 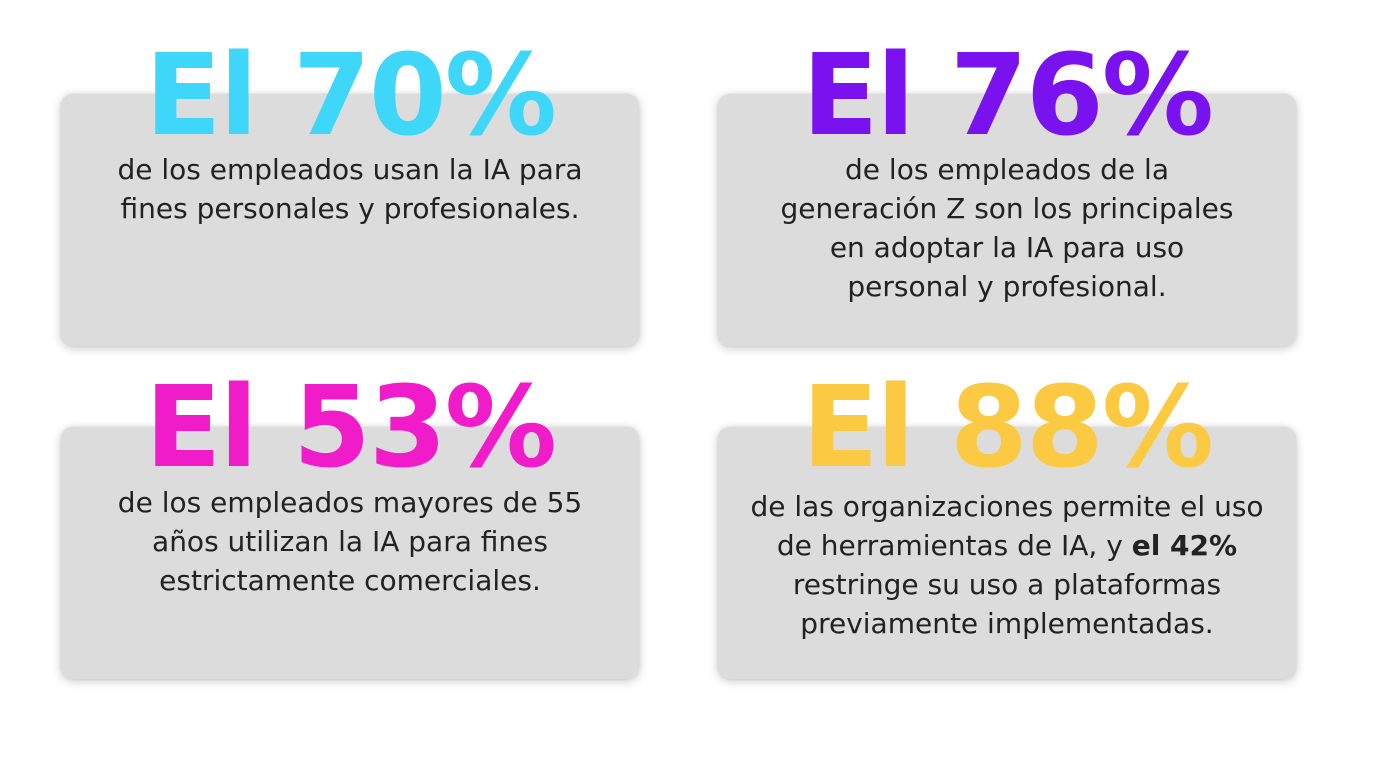 What do you see at coordinates (1008, 428) in the screenshot?
I see `stat-headline-88: El 88%` at bounding box center [1008, 428].